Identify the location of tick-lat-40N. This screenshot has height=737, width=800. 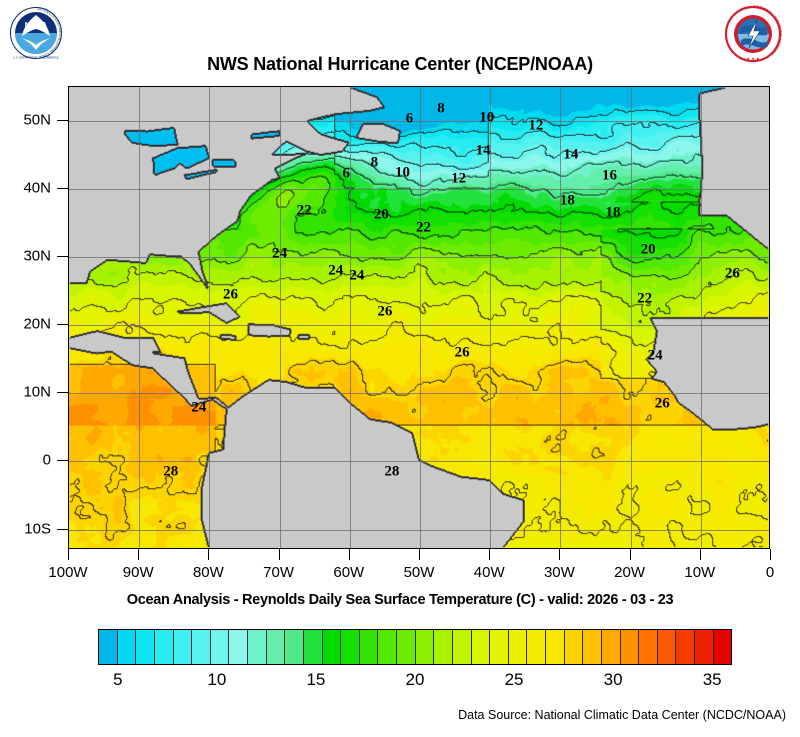
(62, 189).